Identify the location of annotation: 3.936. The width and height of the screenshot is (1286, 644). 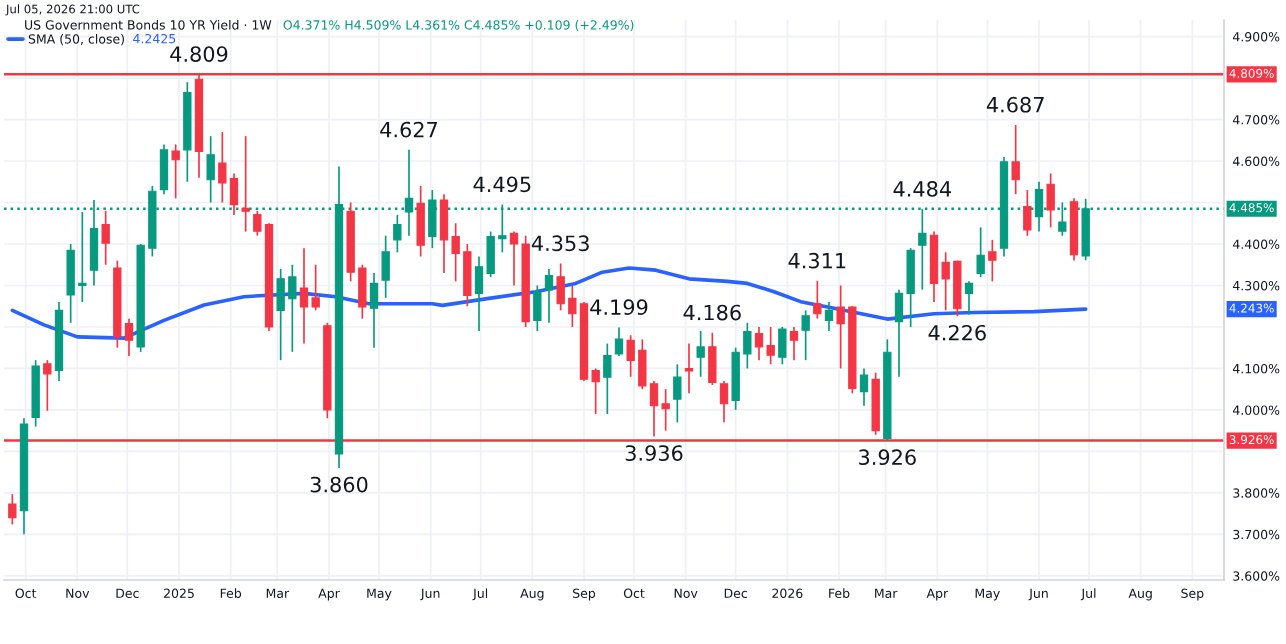
(654, 453).